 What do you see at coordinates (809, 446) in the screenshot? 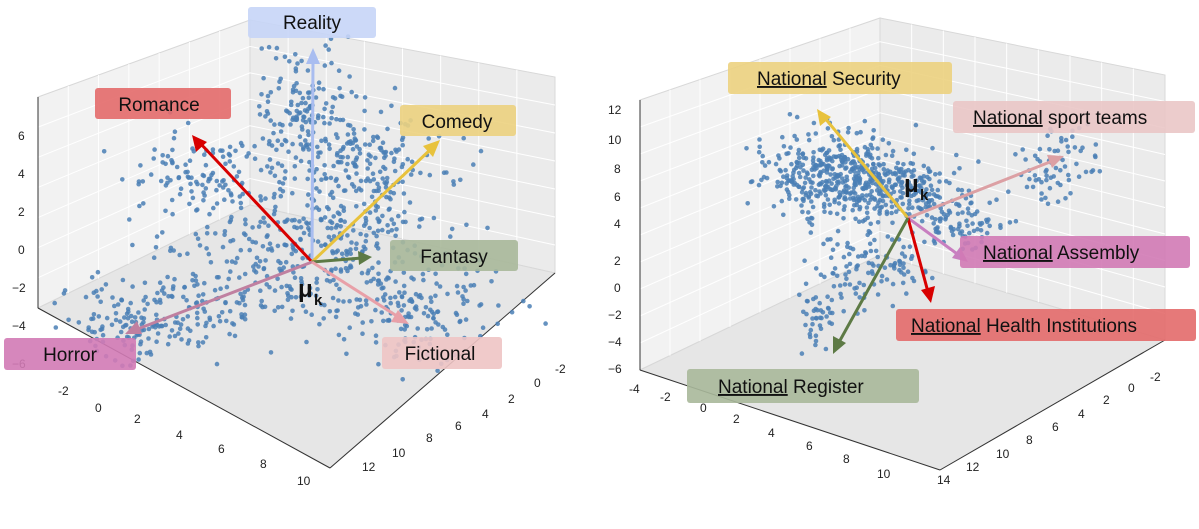
I see `right-xtick-5: 6` at bounding box center [809, 446].